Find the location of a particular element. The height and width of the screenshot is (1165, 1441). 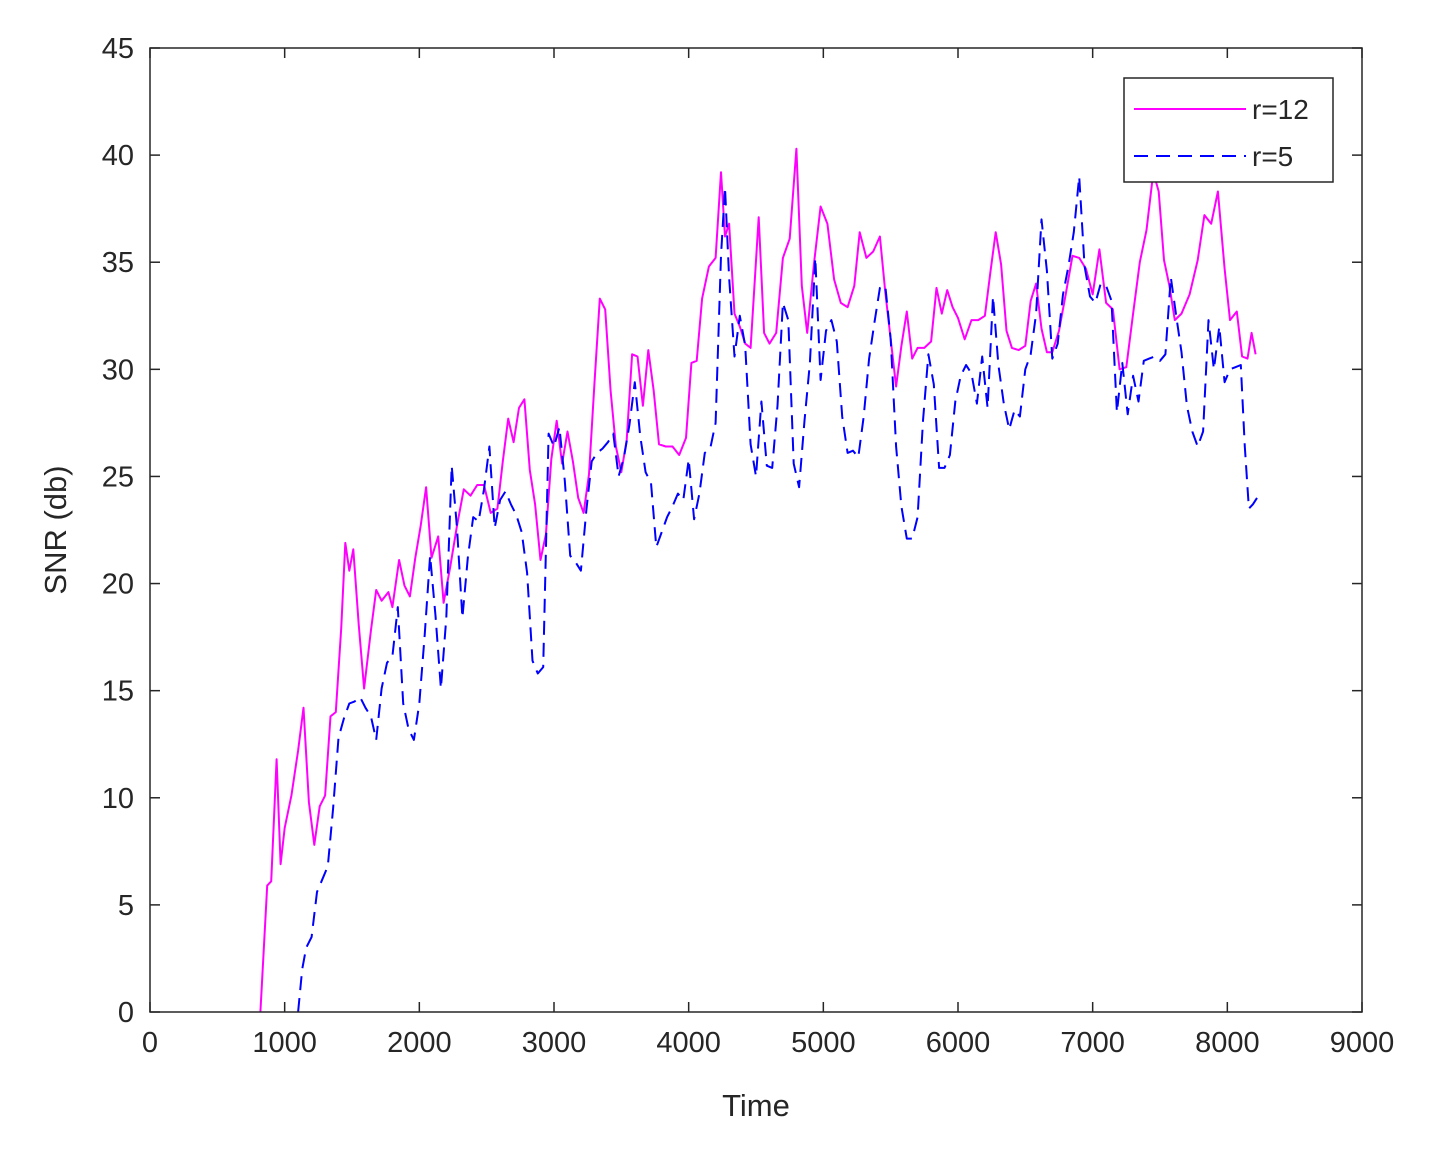

y-tick-label: 30 is located at coordinates (118, 370).